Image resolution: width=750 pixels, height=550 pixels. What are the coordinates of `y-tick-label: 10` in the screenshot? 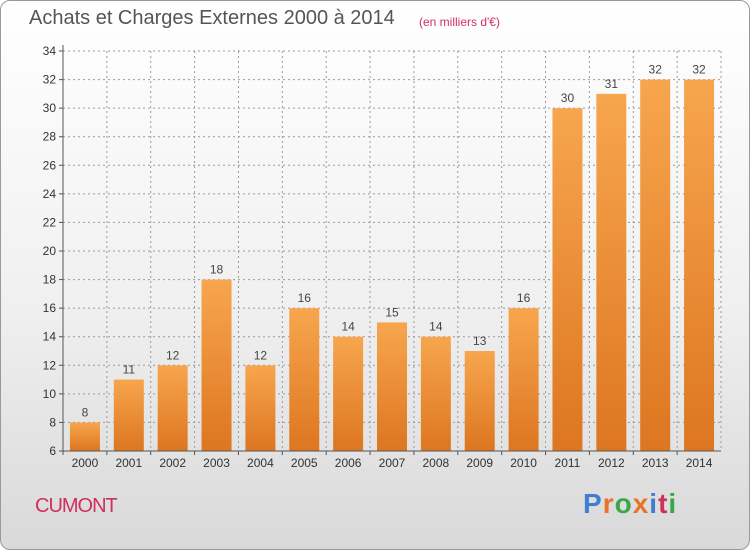 It's located at (50, 394).